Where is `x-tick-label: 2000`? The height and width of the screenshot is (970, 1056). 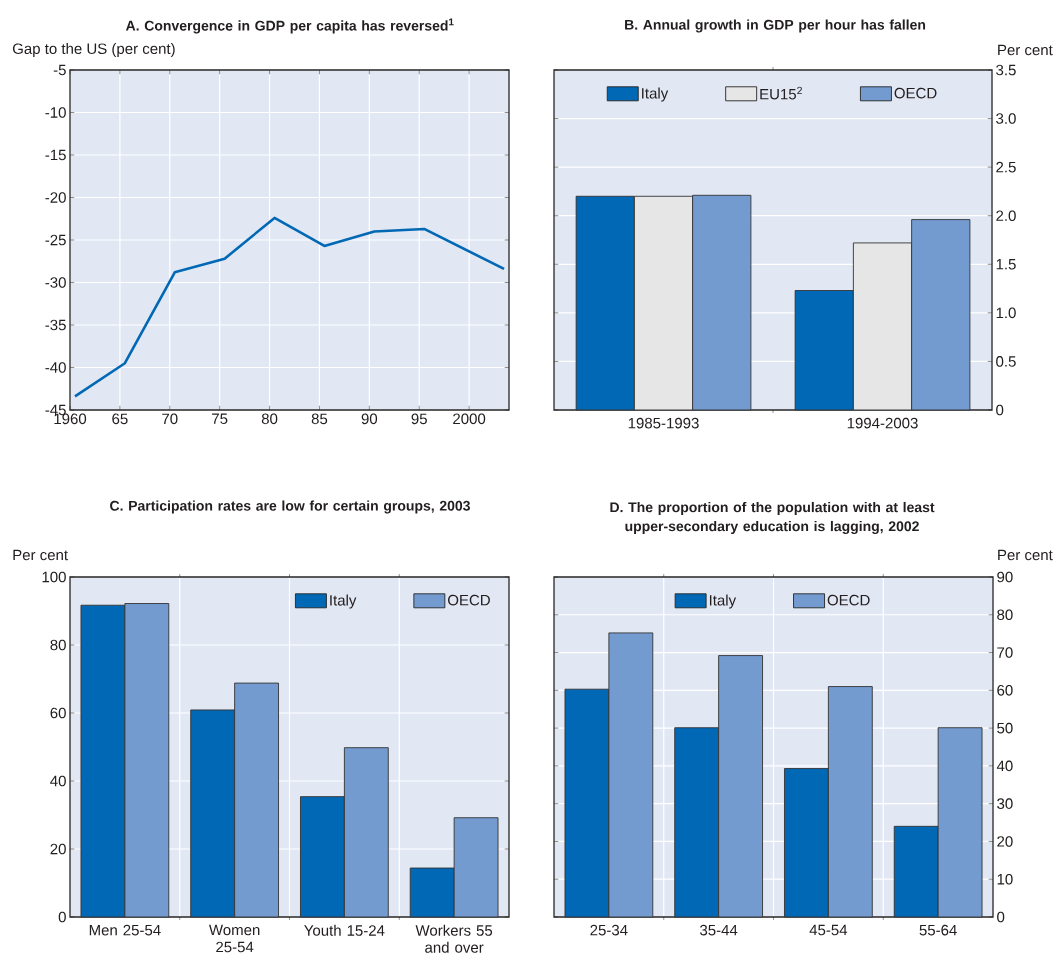
x-tick-label: 2000 is located at coordinates (469, 419).